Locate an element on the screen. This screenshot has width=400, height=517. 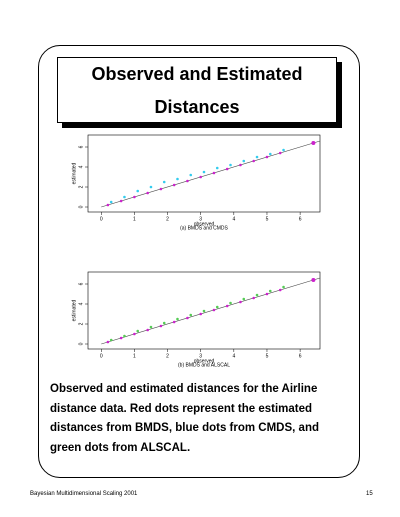
footer: Bayesian Multidimensional Scaling 2001 is located at coordinates (84, 494).